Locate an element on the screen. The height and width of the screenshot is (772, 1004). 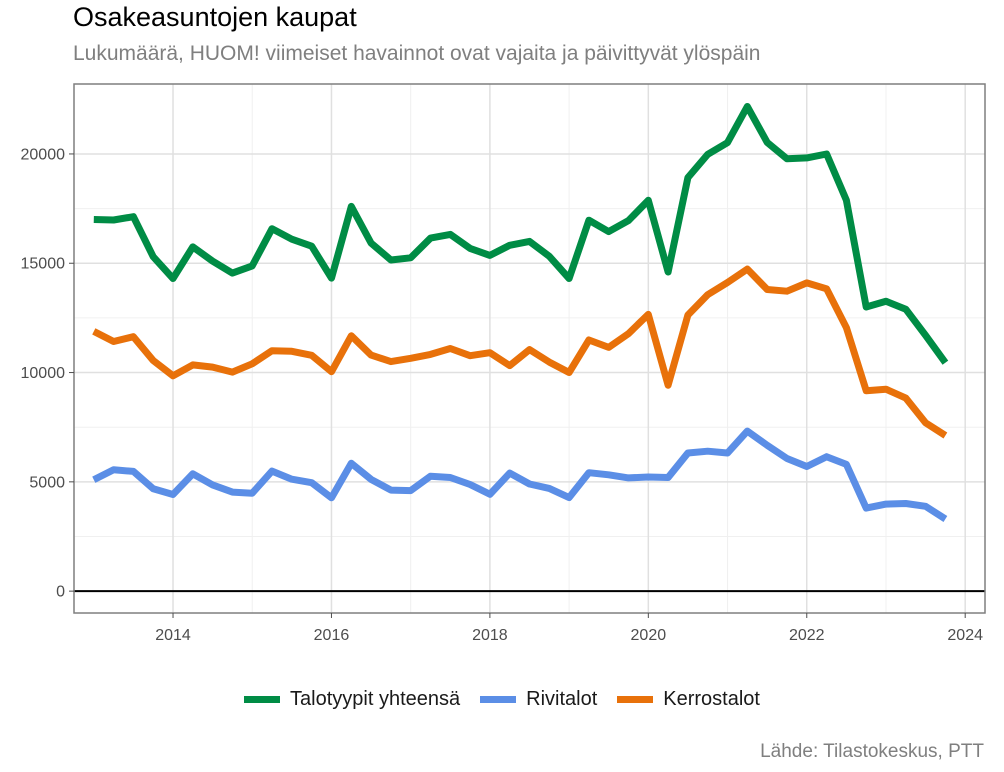
y-tick-label: 20000 is located at coordinates (43, 154).